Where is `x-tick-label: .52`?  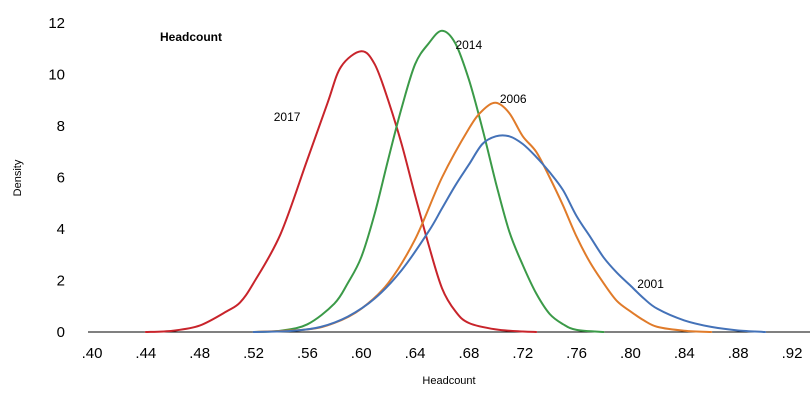
x-tick-label: .52 is located at coordinates (253, 353).